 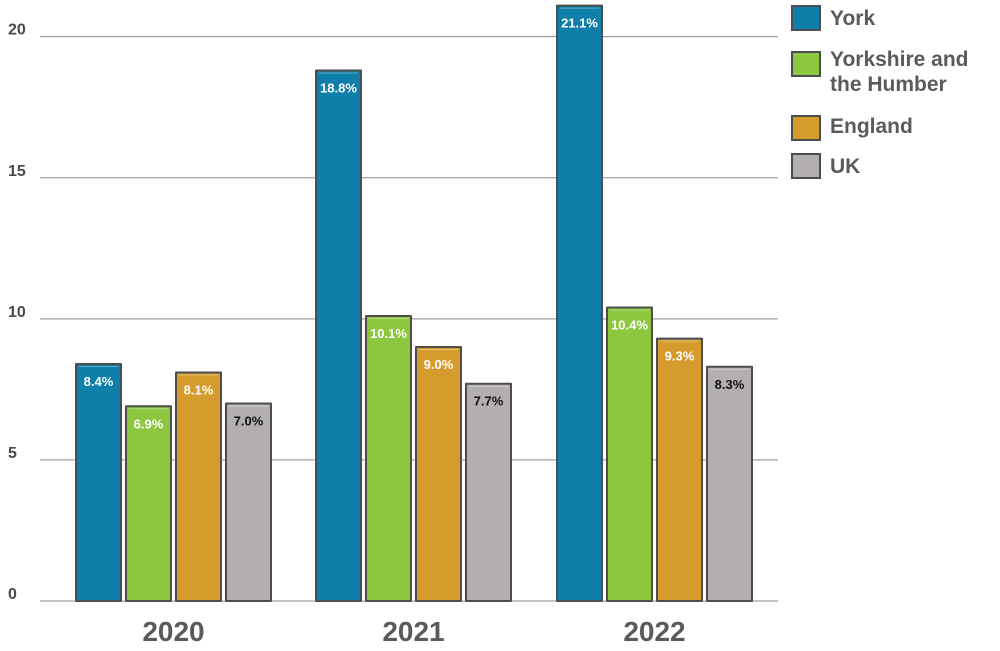 I want to click on legend-label: England, so click(x=871, y=126).